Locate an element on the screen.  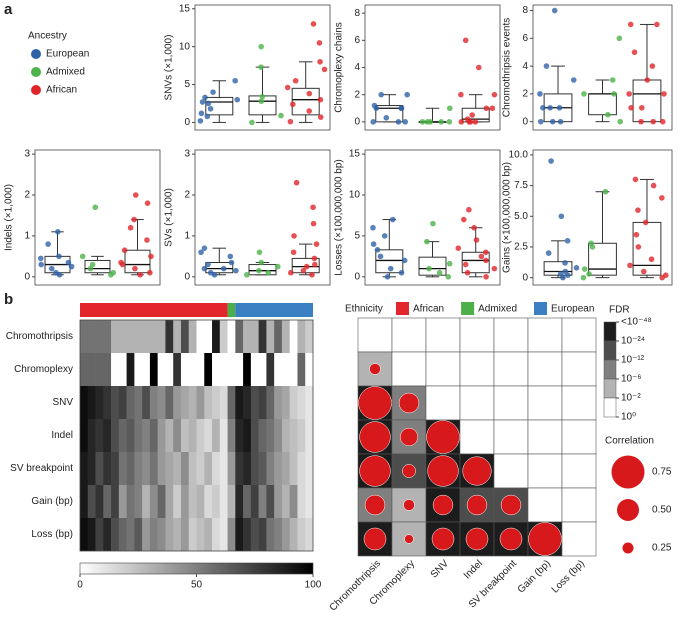
colorbar-tick-label: 50 is located at coordinates (197, 585).